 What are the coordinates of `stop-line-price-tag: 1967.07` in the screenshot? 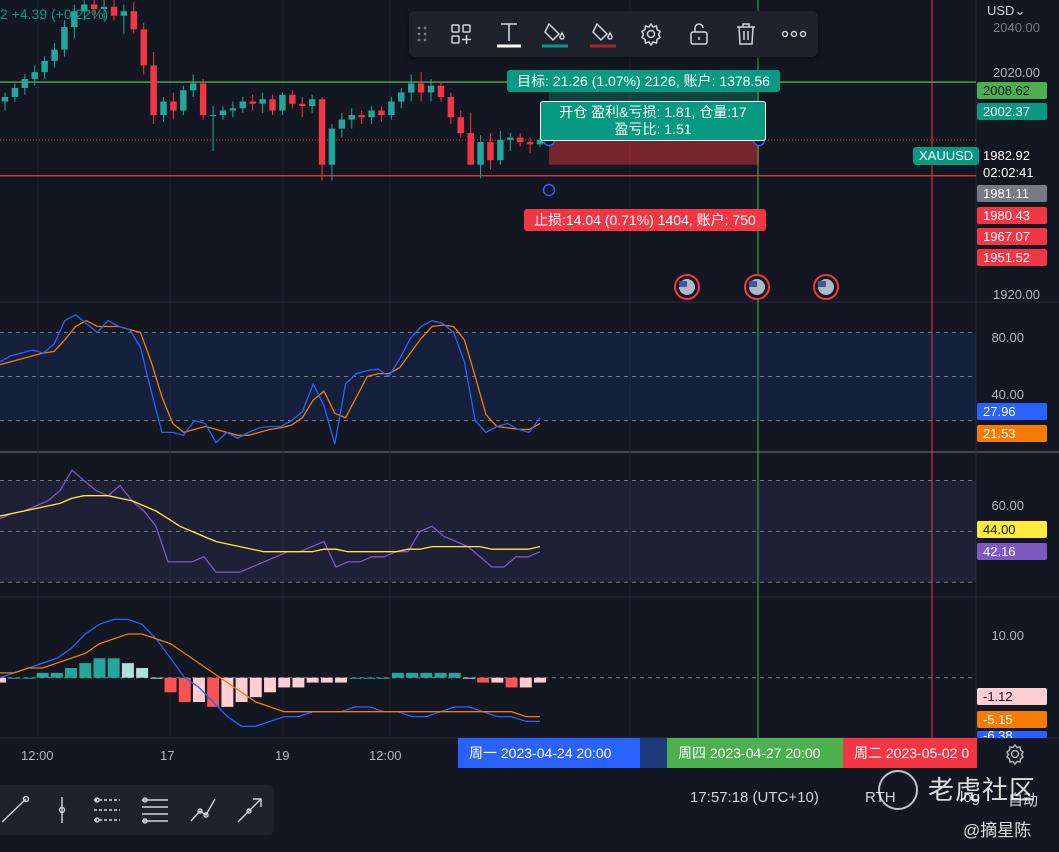 It's located at (1012, 236).